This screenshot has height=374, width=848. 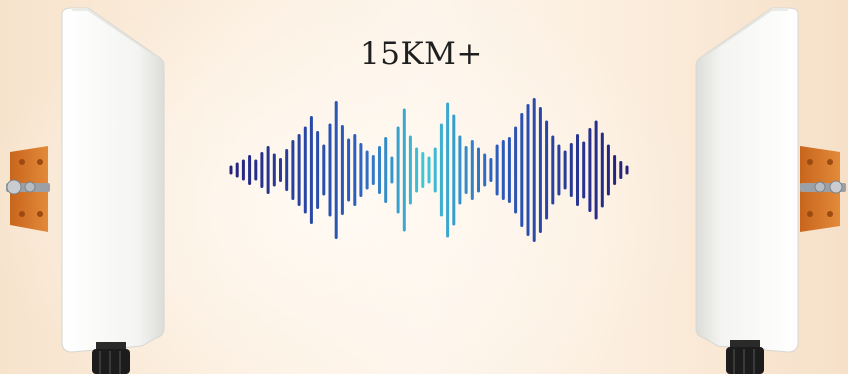 What do you see at coordinates (745, 357) in the screenshot?
I see `right-cable-connector` at bounding box center [745, 357].